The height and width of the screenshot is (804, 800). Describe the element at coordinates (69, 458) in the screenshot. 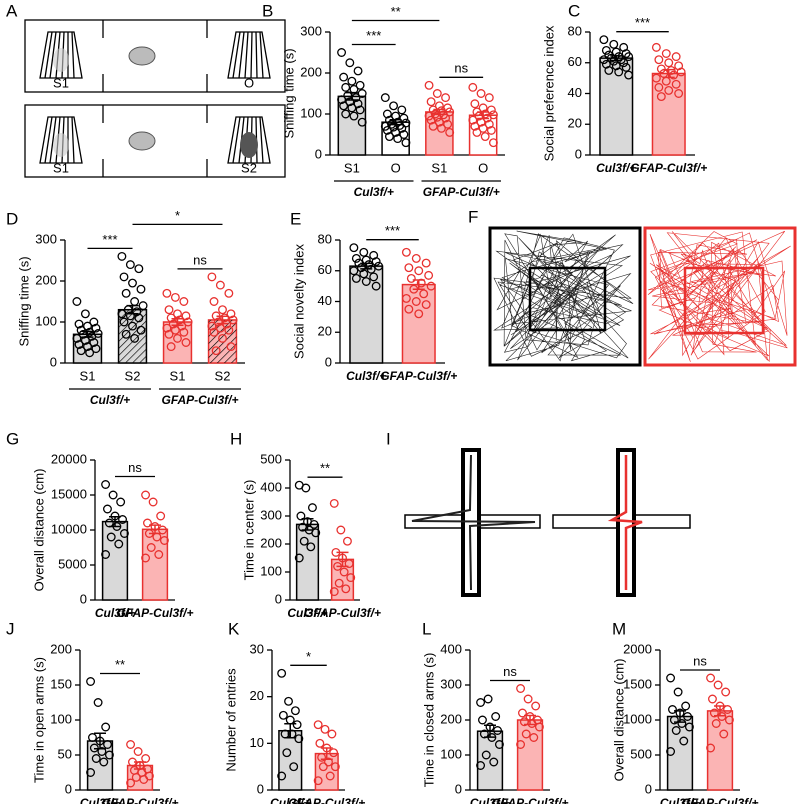

I see `y-tick-label: 20000` at that location.